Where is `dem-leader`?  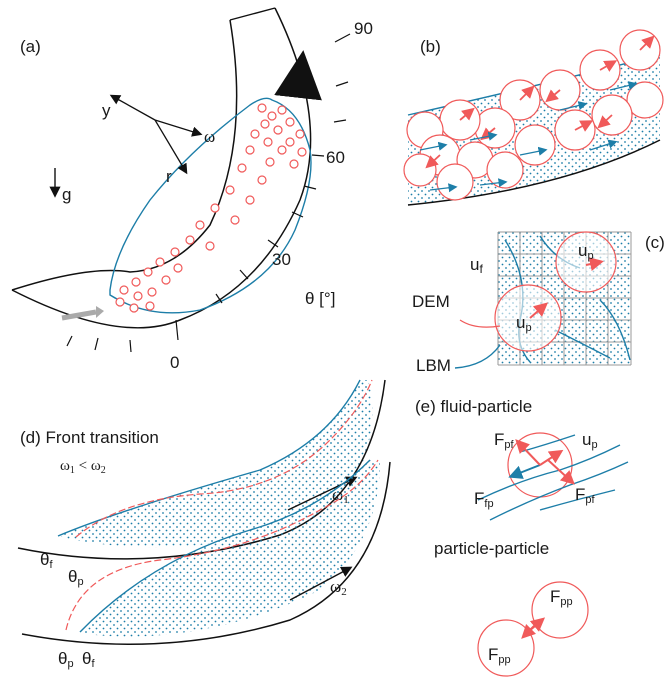
dem-leader is located at coordinates (480, 323).